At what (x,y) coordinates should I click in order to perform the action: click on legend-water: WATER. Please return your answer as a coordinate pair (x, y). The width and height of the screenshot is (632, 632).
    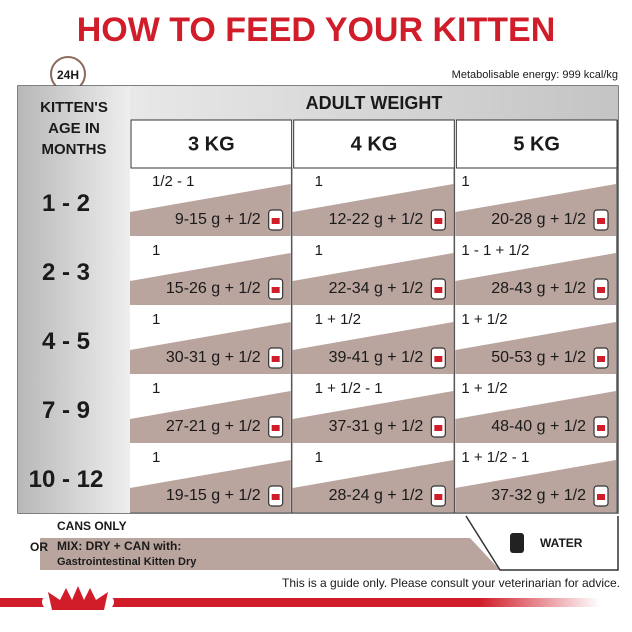
    Looking at the image, I should click on (561, 543).